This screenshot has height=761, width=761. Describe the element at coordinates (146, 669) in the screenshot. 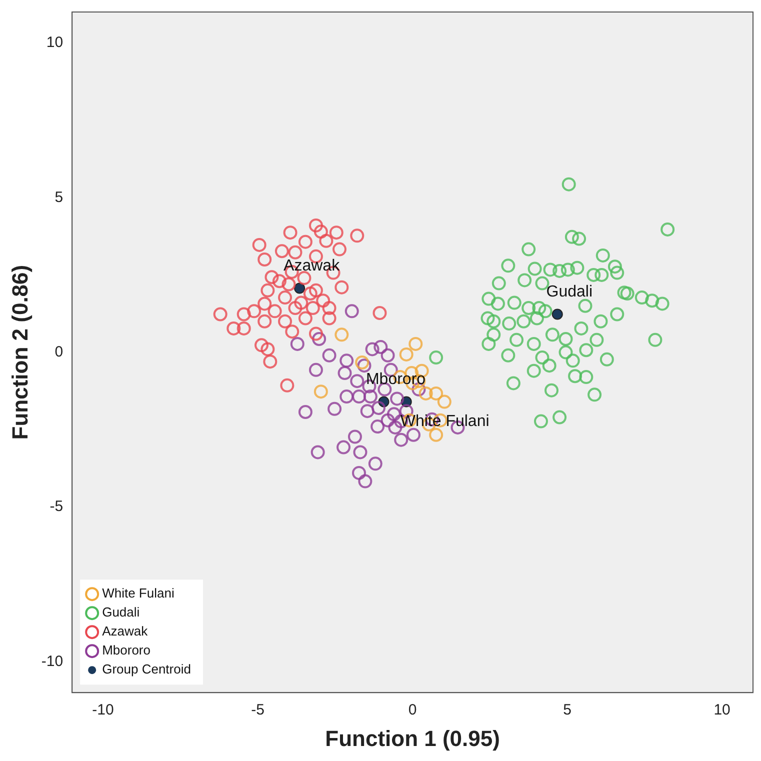

I see `legend-label: Group Centroid` at that location.